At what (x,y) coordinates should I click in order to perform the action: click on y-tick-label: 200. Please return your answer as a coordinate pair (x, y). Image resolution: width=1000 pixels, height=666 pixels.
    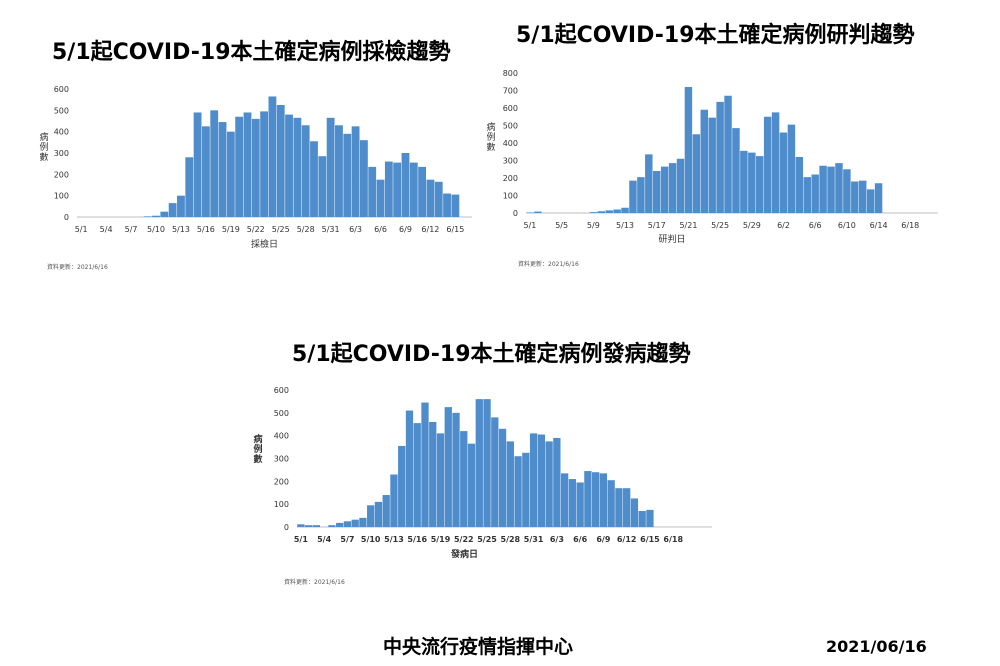
    Looking at the image, I should click on (510, 178).